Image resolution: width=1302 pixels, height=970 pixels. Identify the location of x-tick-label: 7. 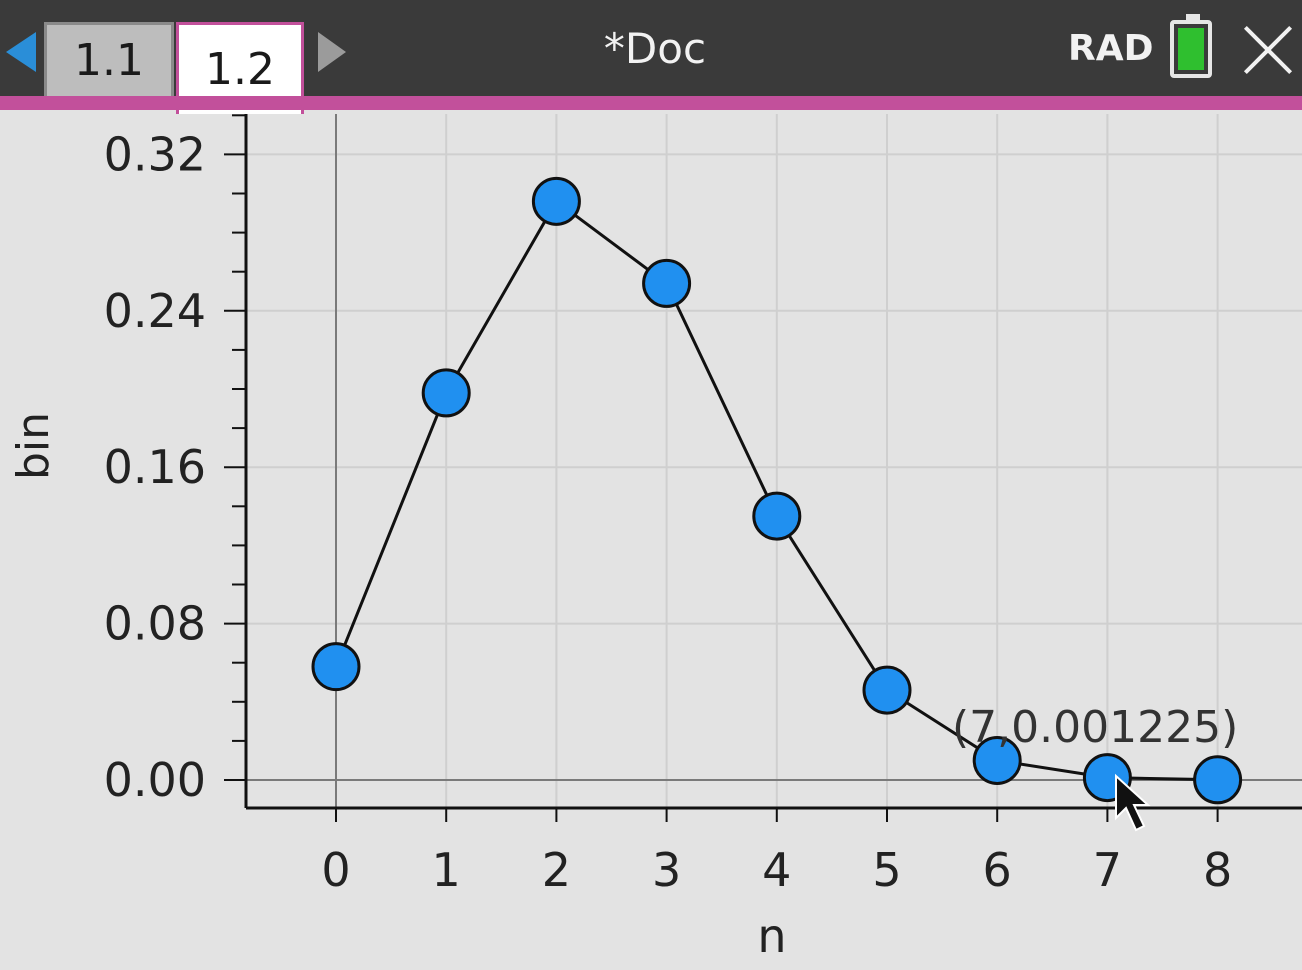
(1107, 870).